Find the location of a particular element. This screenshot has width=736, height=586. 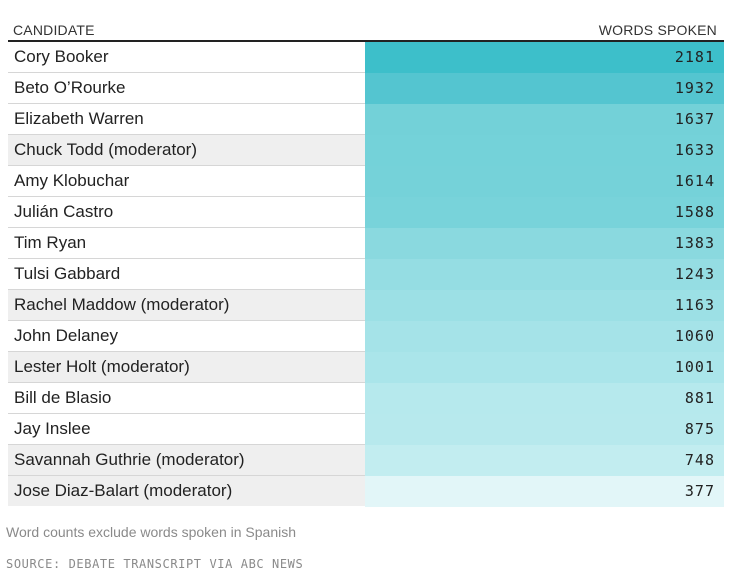

table-row: Jose Diaz-Balart (moderator) 377 is located at coordinates (366, 491).